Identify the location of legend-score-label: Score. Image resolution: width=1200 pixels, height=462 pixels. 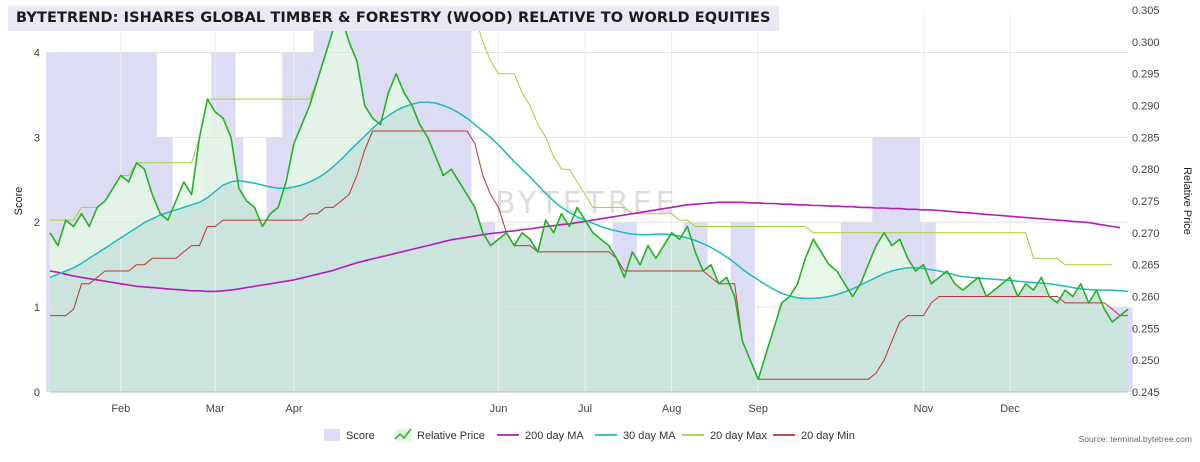
(360, 436).